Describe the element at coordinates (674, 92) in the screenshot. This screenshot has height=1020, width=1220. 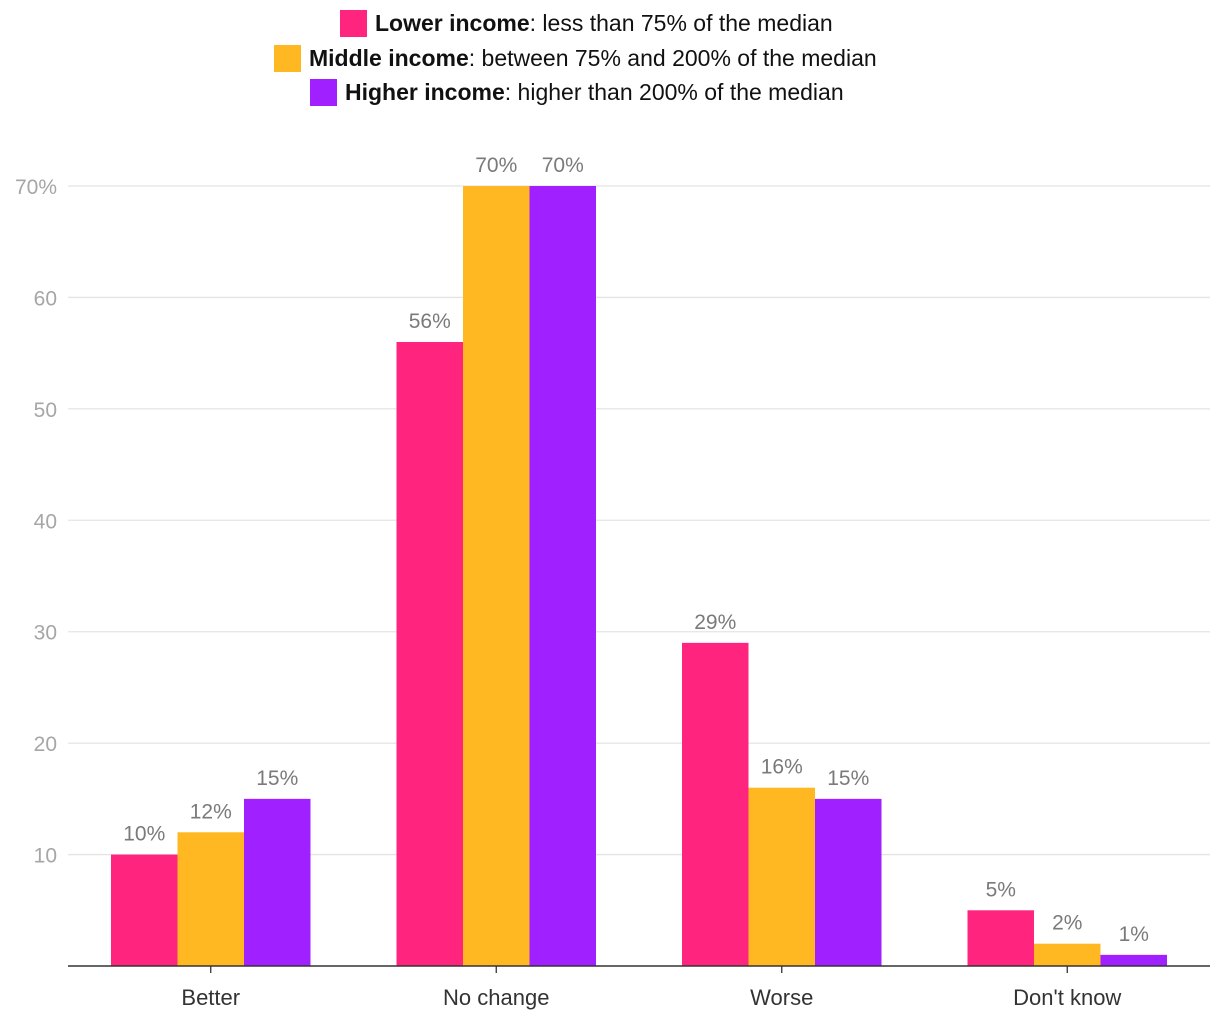
I see `legend-entry-description: : higher than 200% of the median` at that location.